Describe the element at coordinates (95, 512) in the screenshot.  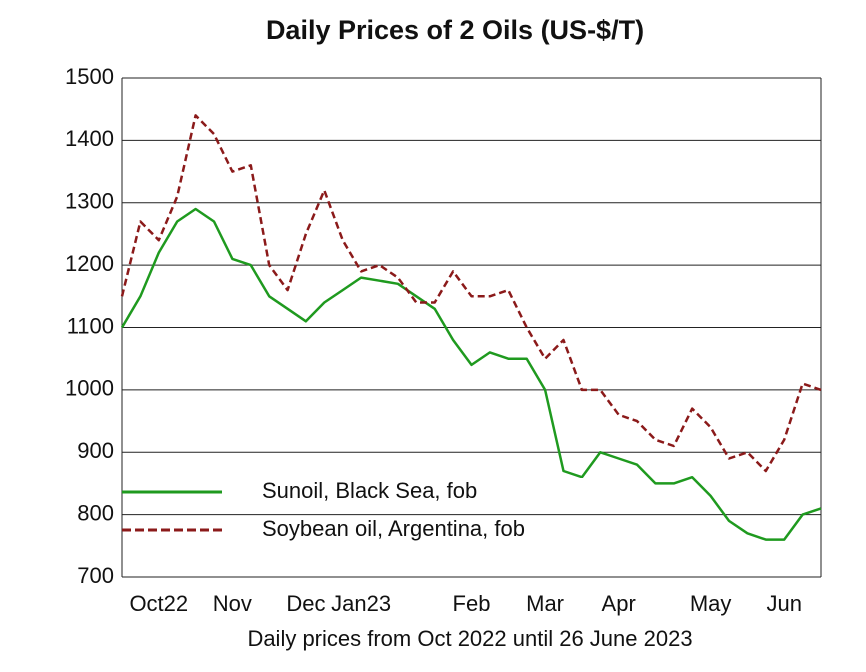
I see `y-tick-label: 800` at that location.